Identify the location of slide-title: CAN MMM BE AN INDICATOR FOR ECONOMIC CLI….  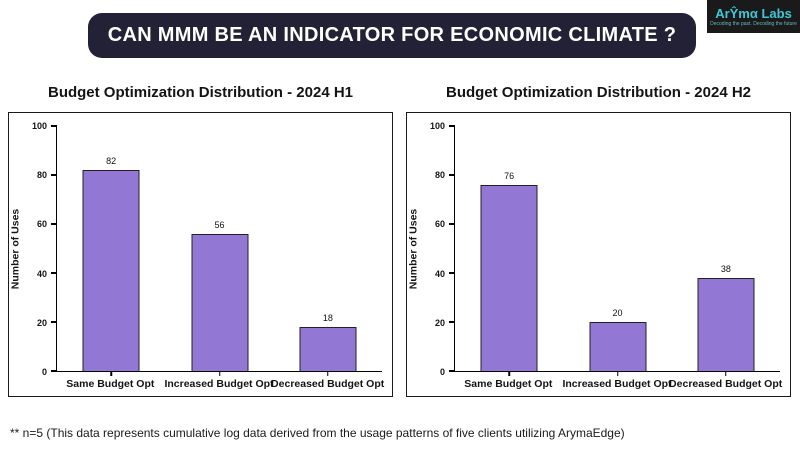
(392, 35).